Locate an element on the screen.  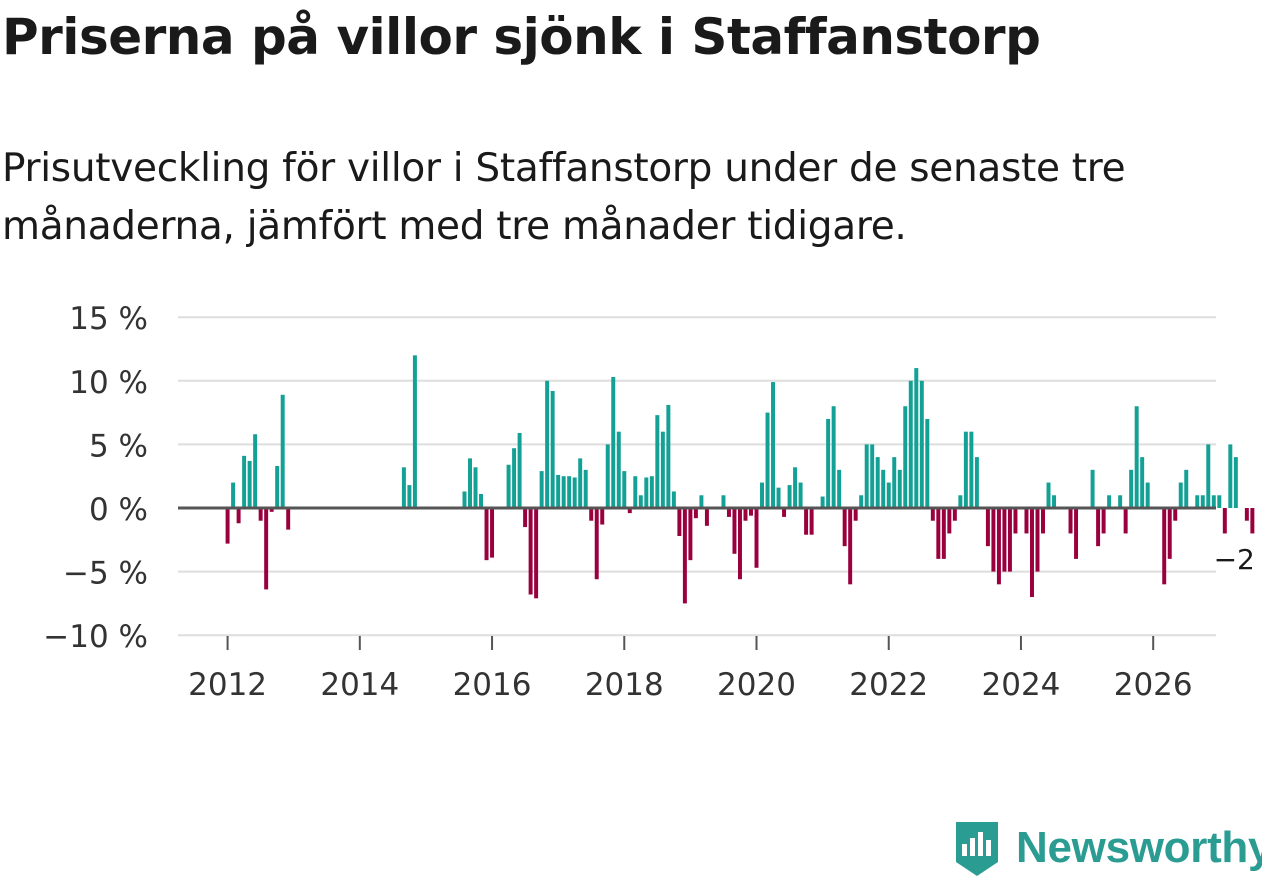
y-tick-label: −5 % is located at coordinates (105, 574).